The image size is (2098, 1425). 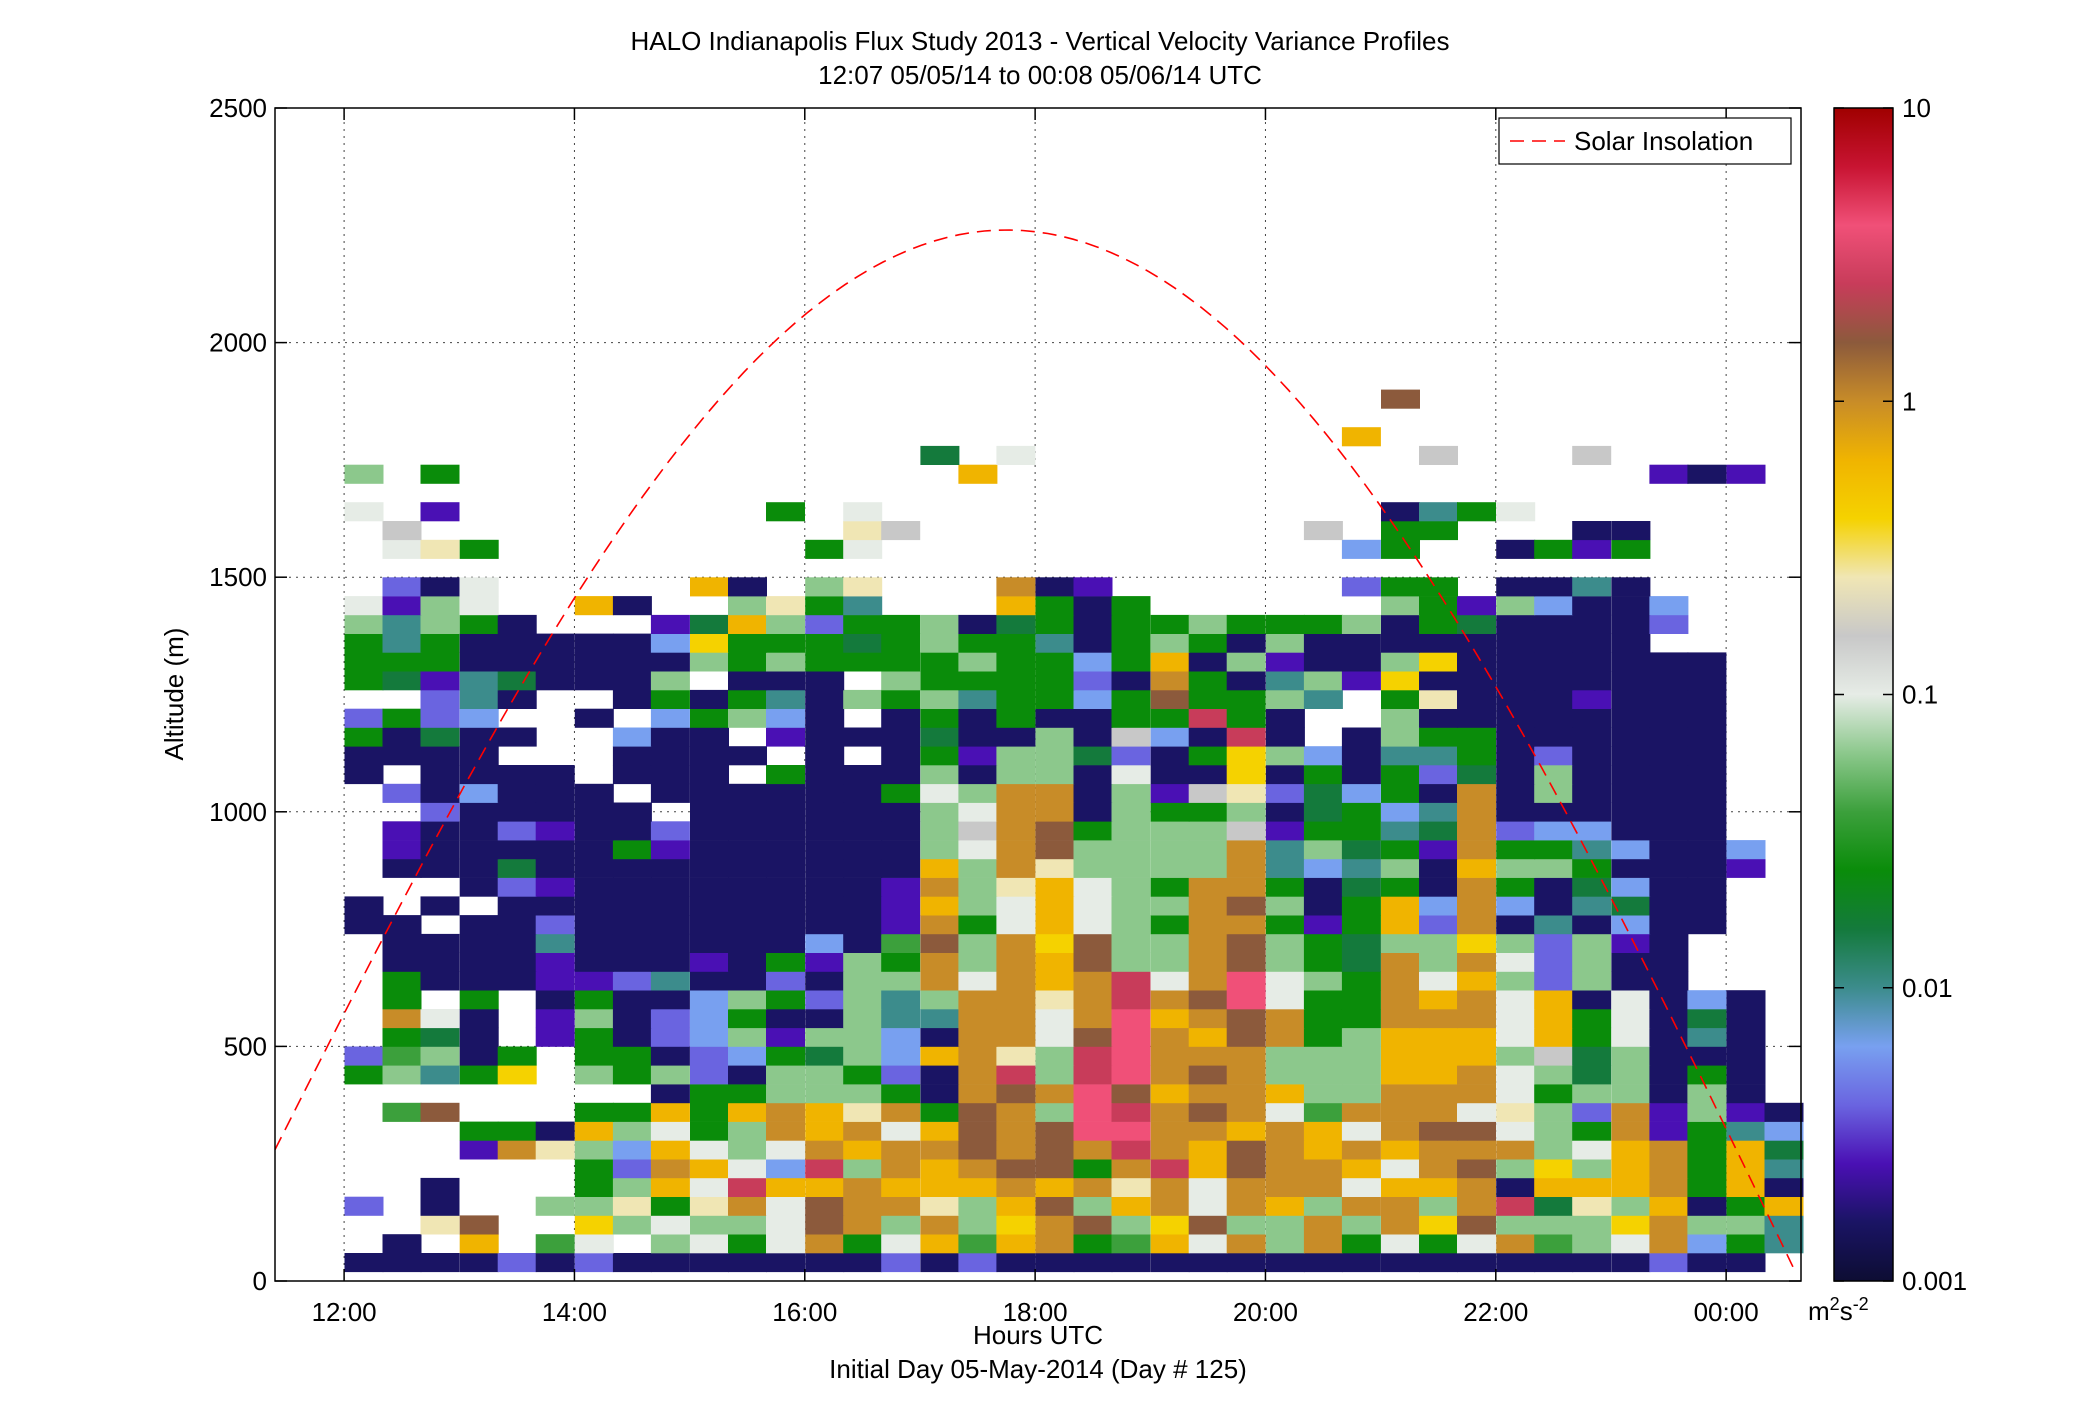 What do you see at coordinates (1927, 988) in the screenshot?
I see `colorbar-tick-label: 0.01` at bounding box center [1927, 988].